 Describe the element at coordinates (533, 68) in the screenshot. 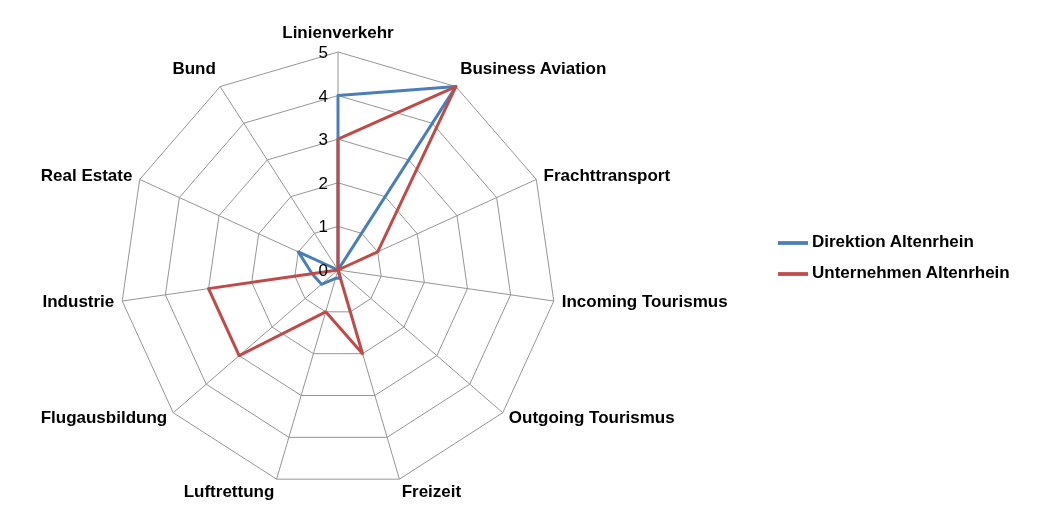

I see `spoke-label: Business Aviation` at that location.